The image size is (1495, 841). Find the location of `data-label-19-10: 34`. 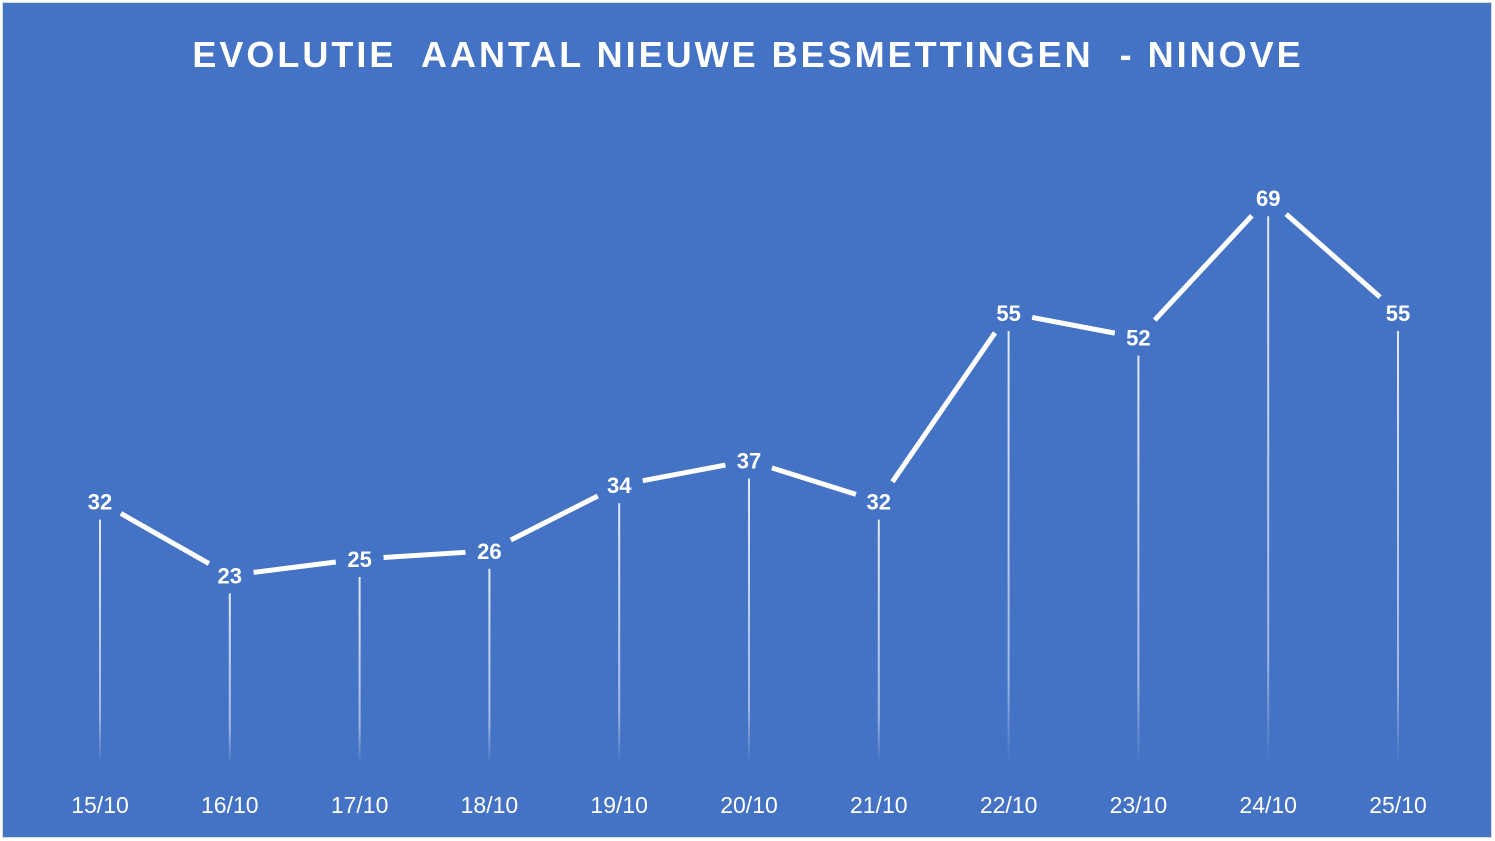

data-label-19-10: 34 is located at coordinates (619, 485).